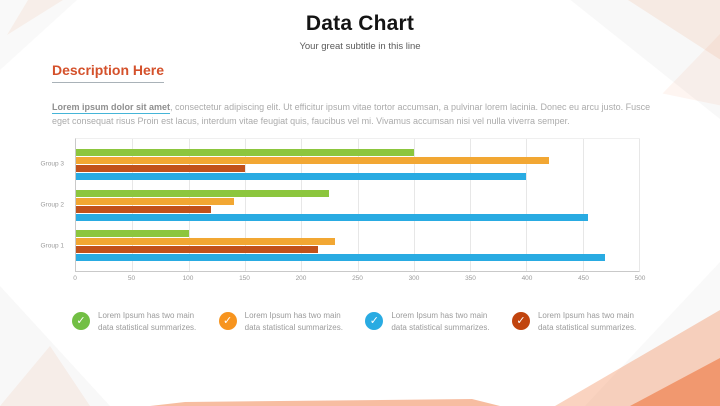 This screenshot has width=720, height=406. I want to click on description-lead: Lorem ipsum dolor sit amet, so click(111, 108).